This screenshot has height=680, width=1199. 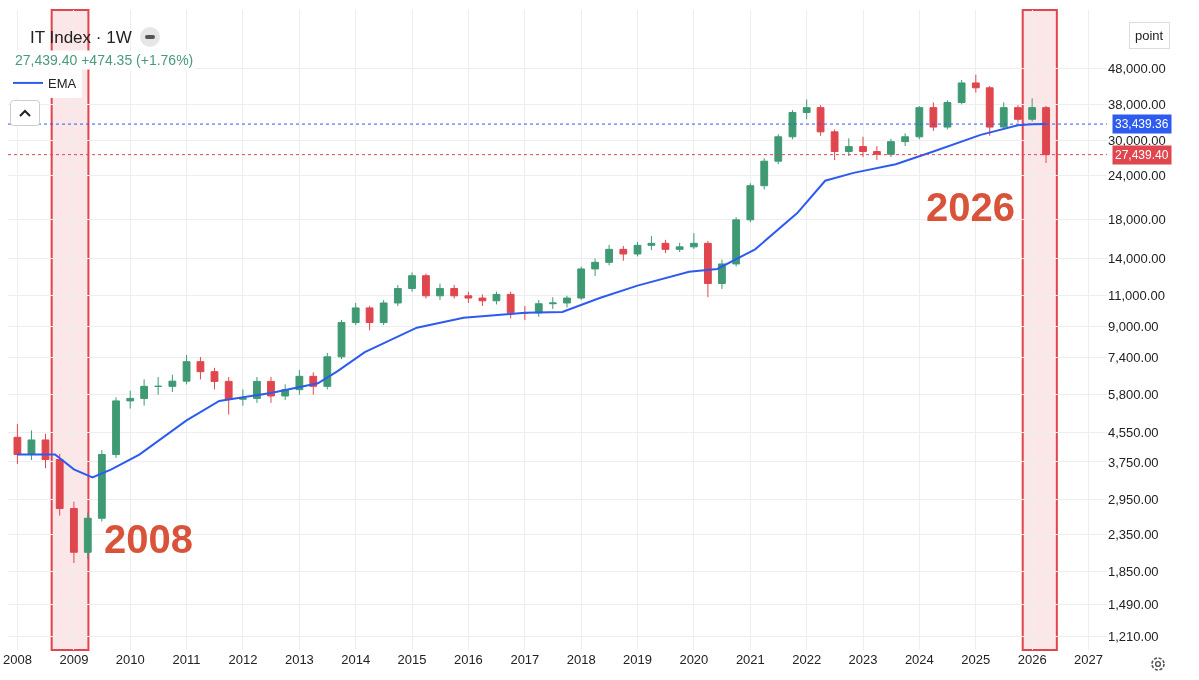 What do you see at coordinates (750, 659) in the screenshot?
I see `x-tick-label: 2021` at bounding box center [750, 659].